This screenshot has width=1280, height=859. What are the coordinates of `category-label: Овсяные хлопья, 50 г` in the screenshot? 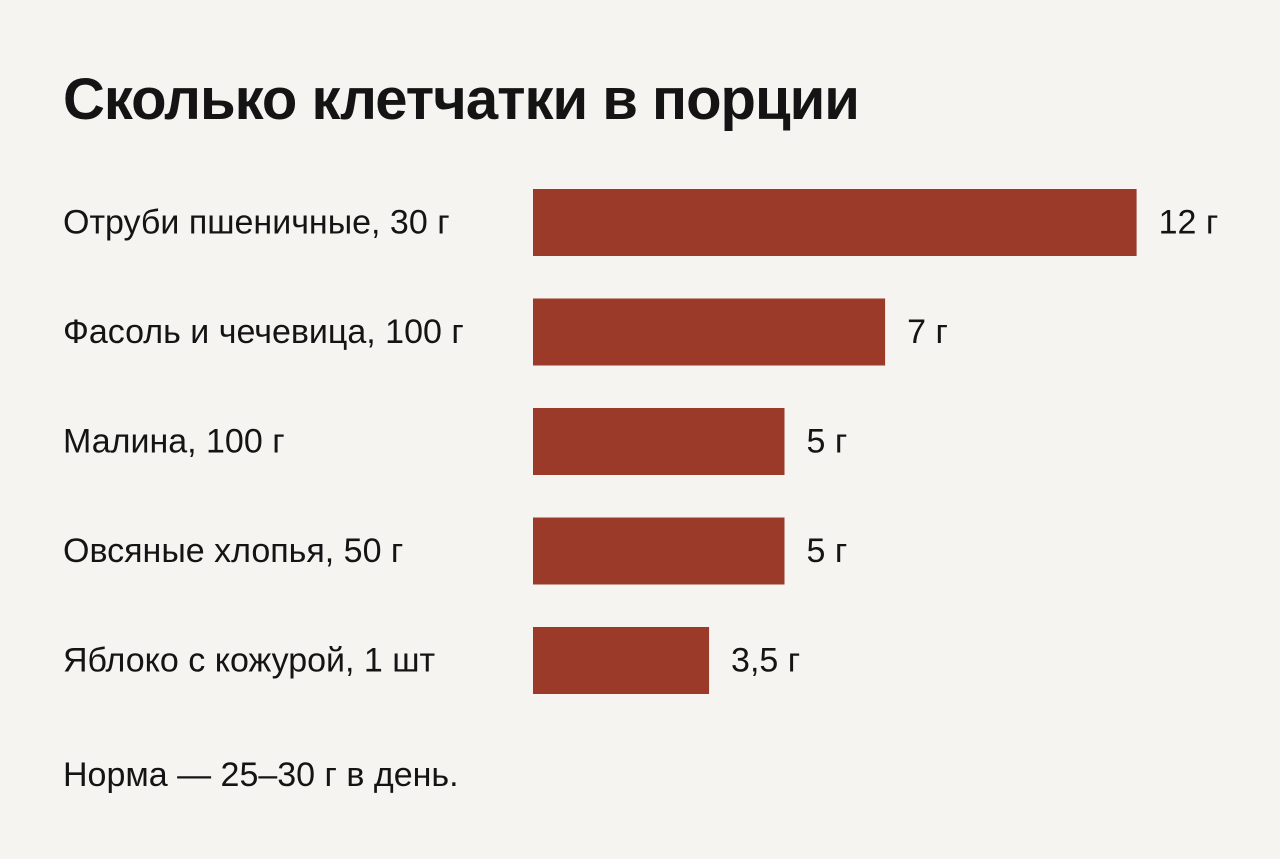 It's located at (233, 551).